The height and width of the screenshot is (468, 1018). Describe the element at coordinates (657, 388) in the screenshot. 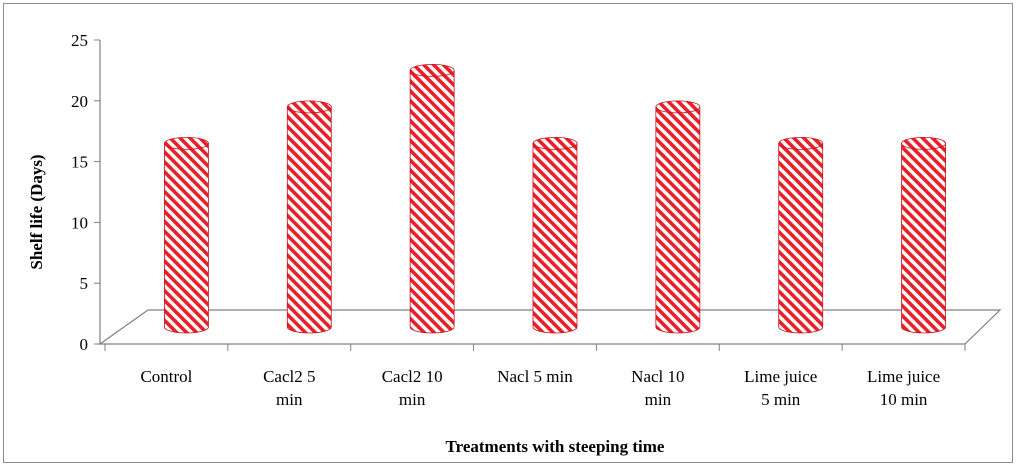

I see `x-category-label: Nacl 10 min` at that location.